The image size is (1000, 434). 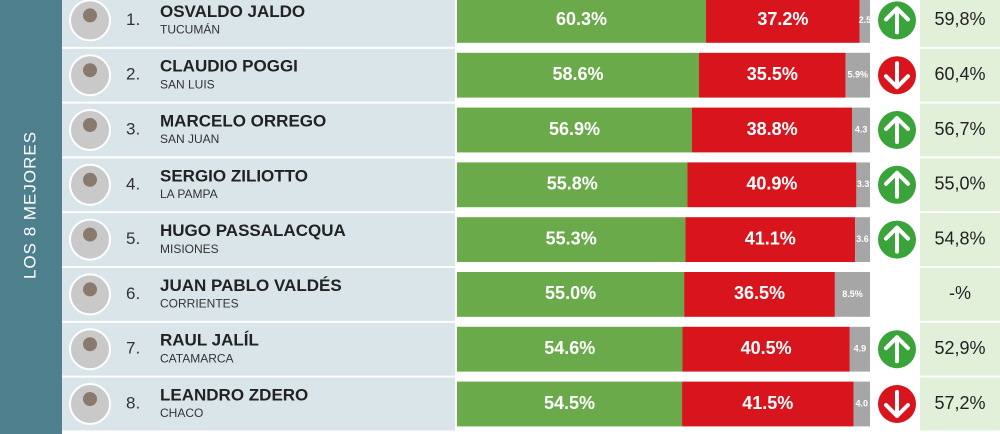 I want to click on rank: 6., so click(x=133, y=293).